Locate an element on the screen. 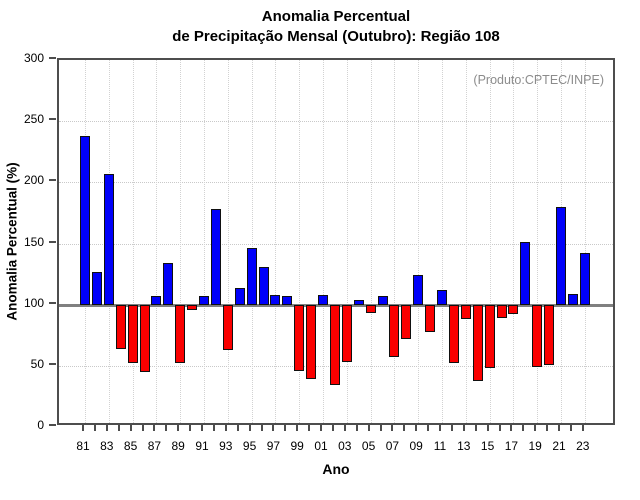 This screenshot has height=500, width=640. x-tick-2018 is located at coordinates (523, 428).